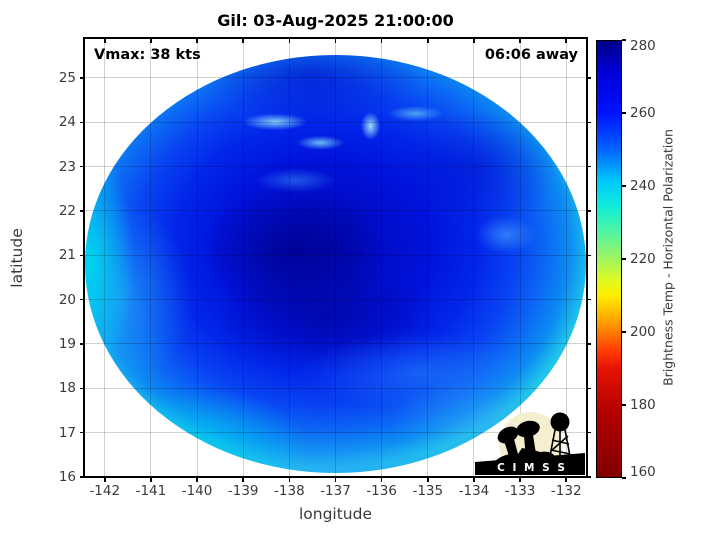 The width and height of the screenshot is (720, 540). I want to click on x-tick-label: -134, so click(474, 491).